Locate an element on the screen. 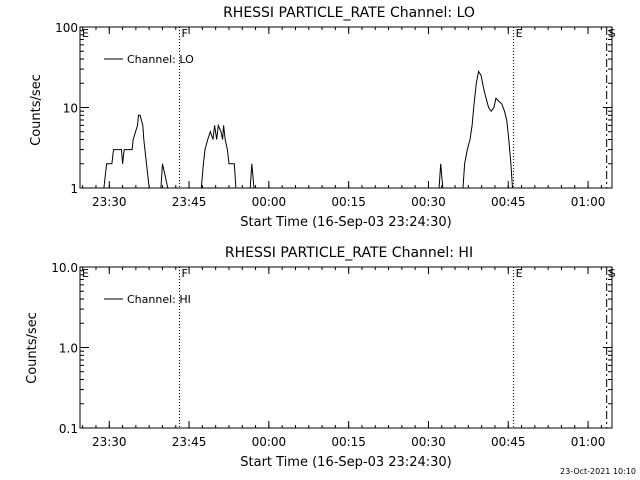 This screenshot has height=480, width=640. legend: Channel: HI is located at coordinates (147, 299).